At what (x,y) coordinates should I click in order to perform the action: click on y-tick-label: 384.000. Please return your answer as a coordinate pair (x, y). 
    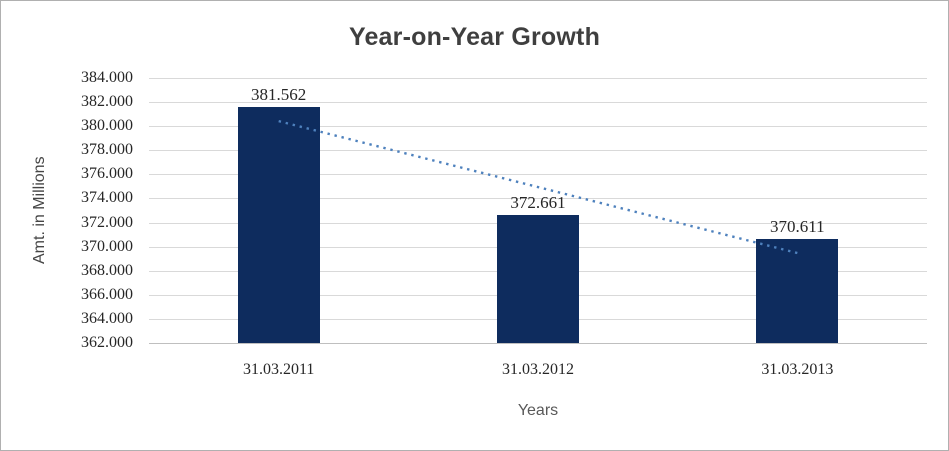
    Looking at the image, I should click on (107, 77).